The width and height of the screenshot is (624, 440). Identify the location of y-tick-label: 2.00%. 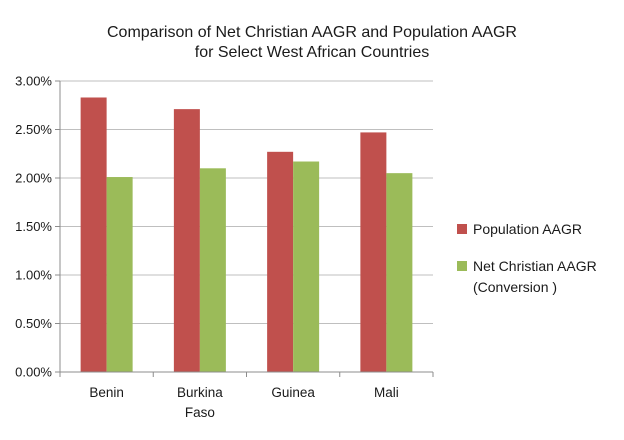
(33, 178).